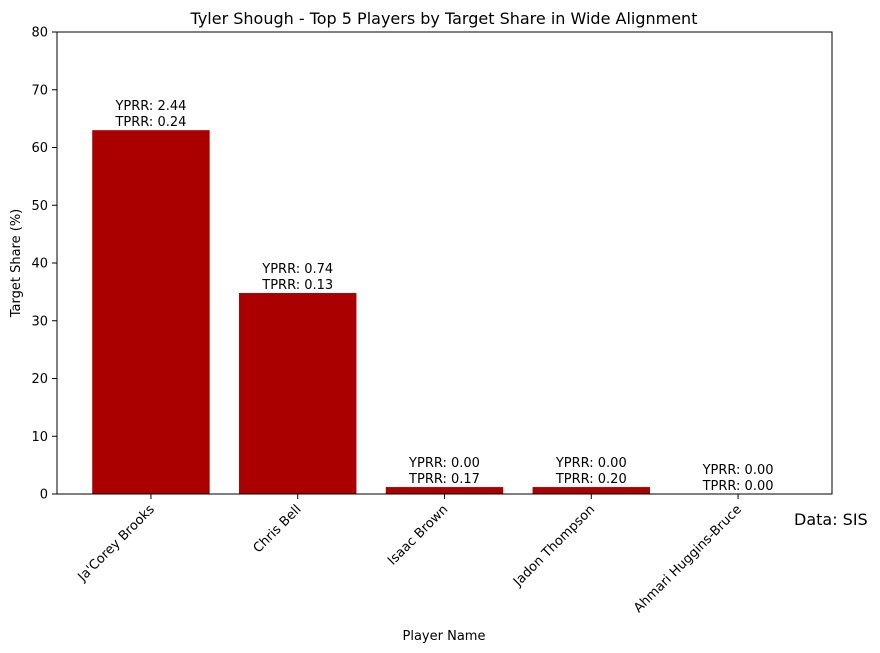 Image resolution: width=880 pixels, height=653 pixels. Describe the element at coordinates (831, 519) in the screenshot. I see `data-source-note: Data: SIS` at that location.